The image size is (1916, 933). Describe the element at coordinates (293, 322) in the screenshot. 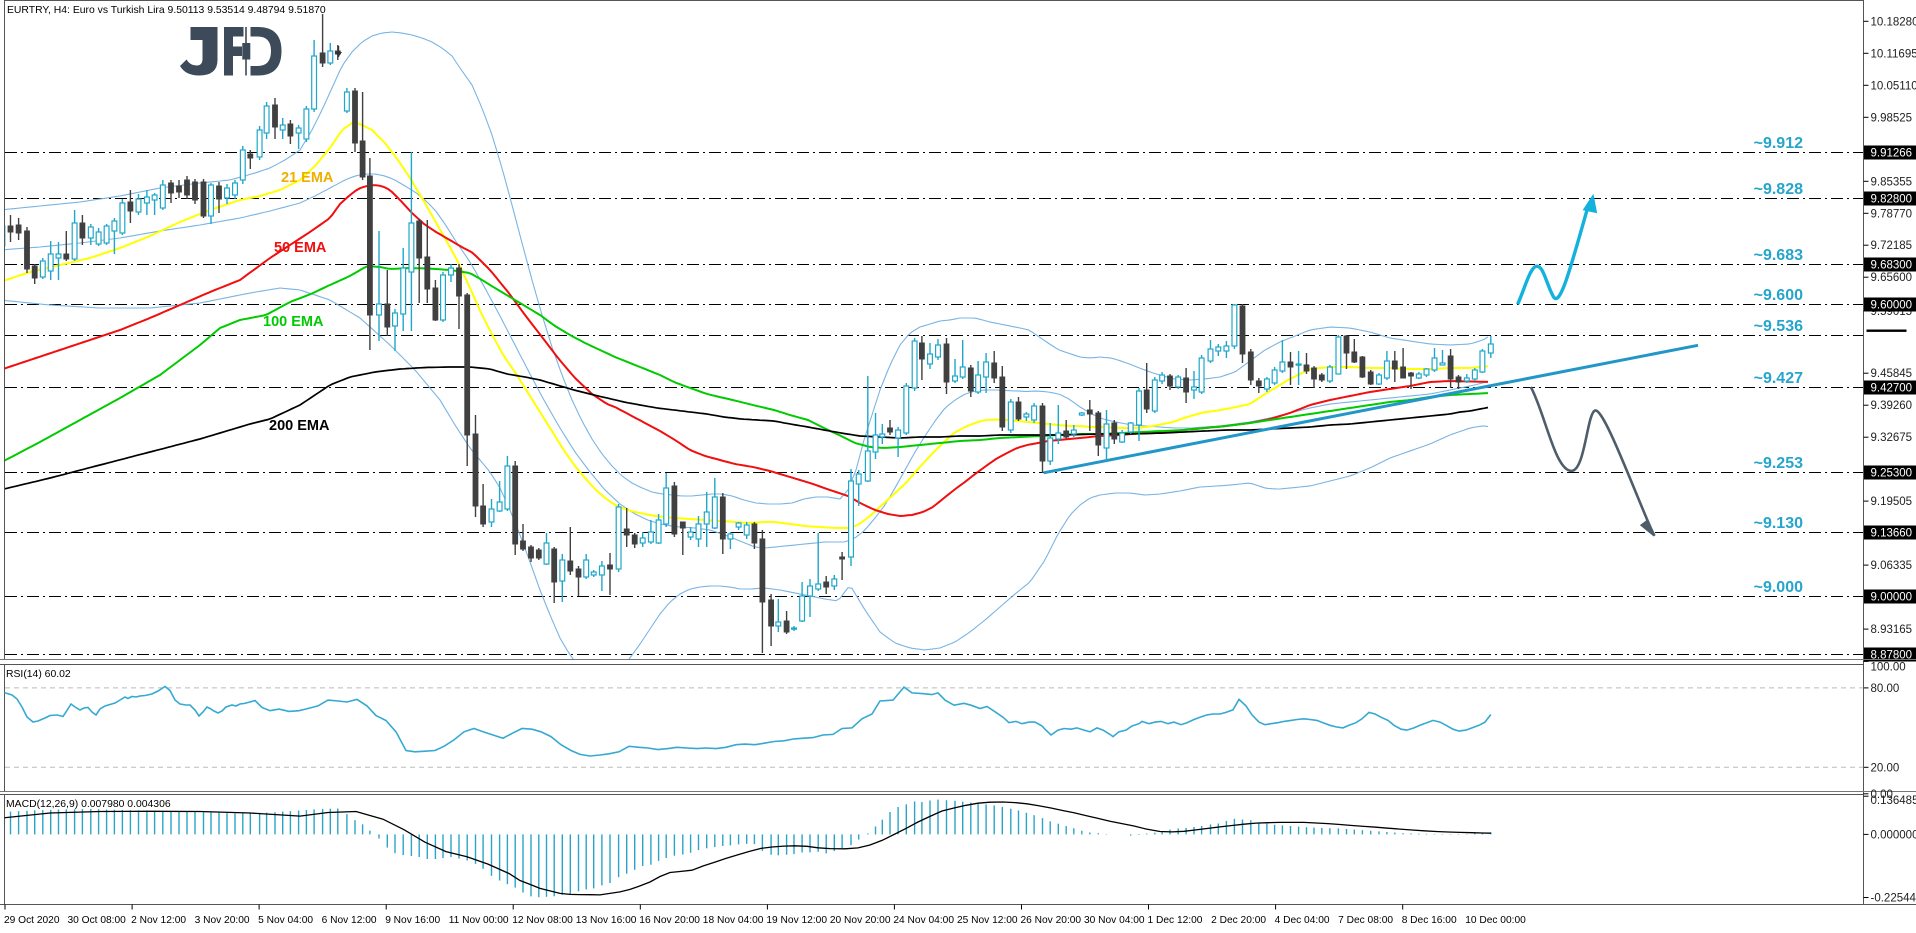

I see `svg-text: 100 EMA` at that location.